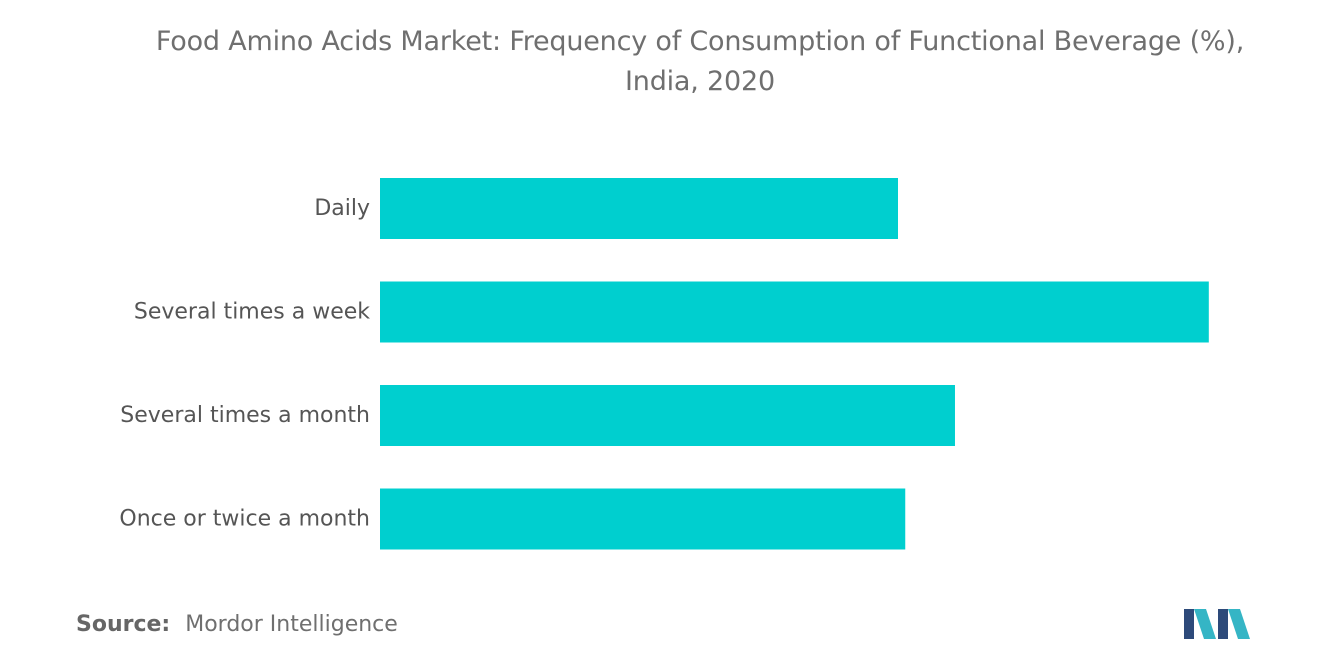  What do you see at coordinates (245, 415) in the screenshot?
I see `category-label: Several times a month` at bounding box center [245, 415].